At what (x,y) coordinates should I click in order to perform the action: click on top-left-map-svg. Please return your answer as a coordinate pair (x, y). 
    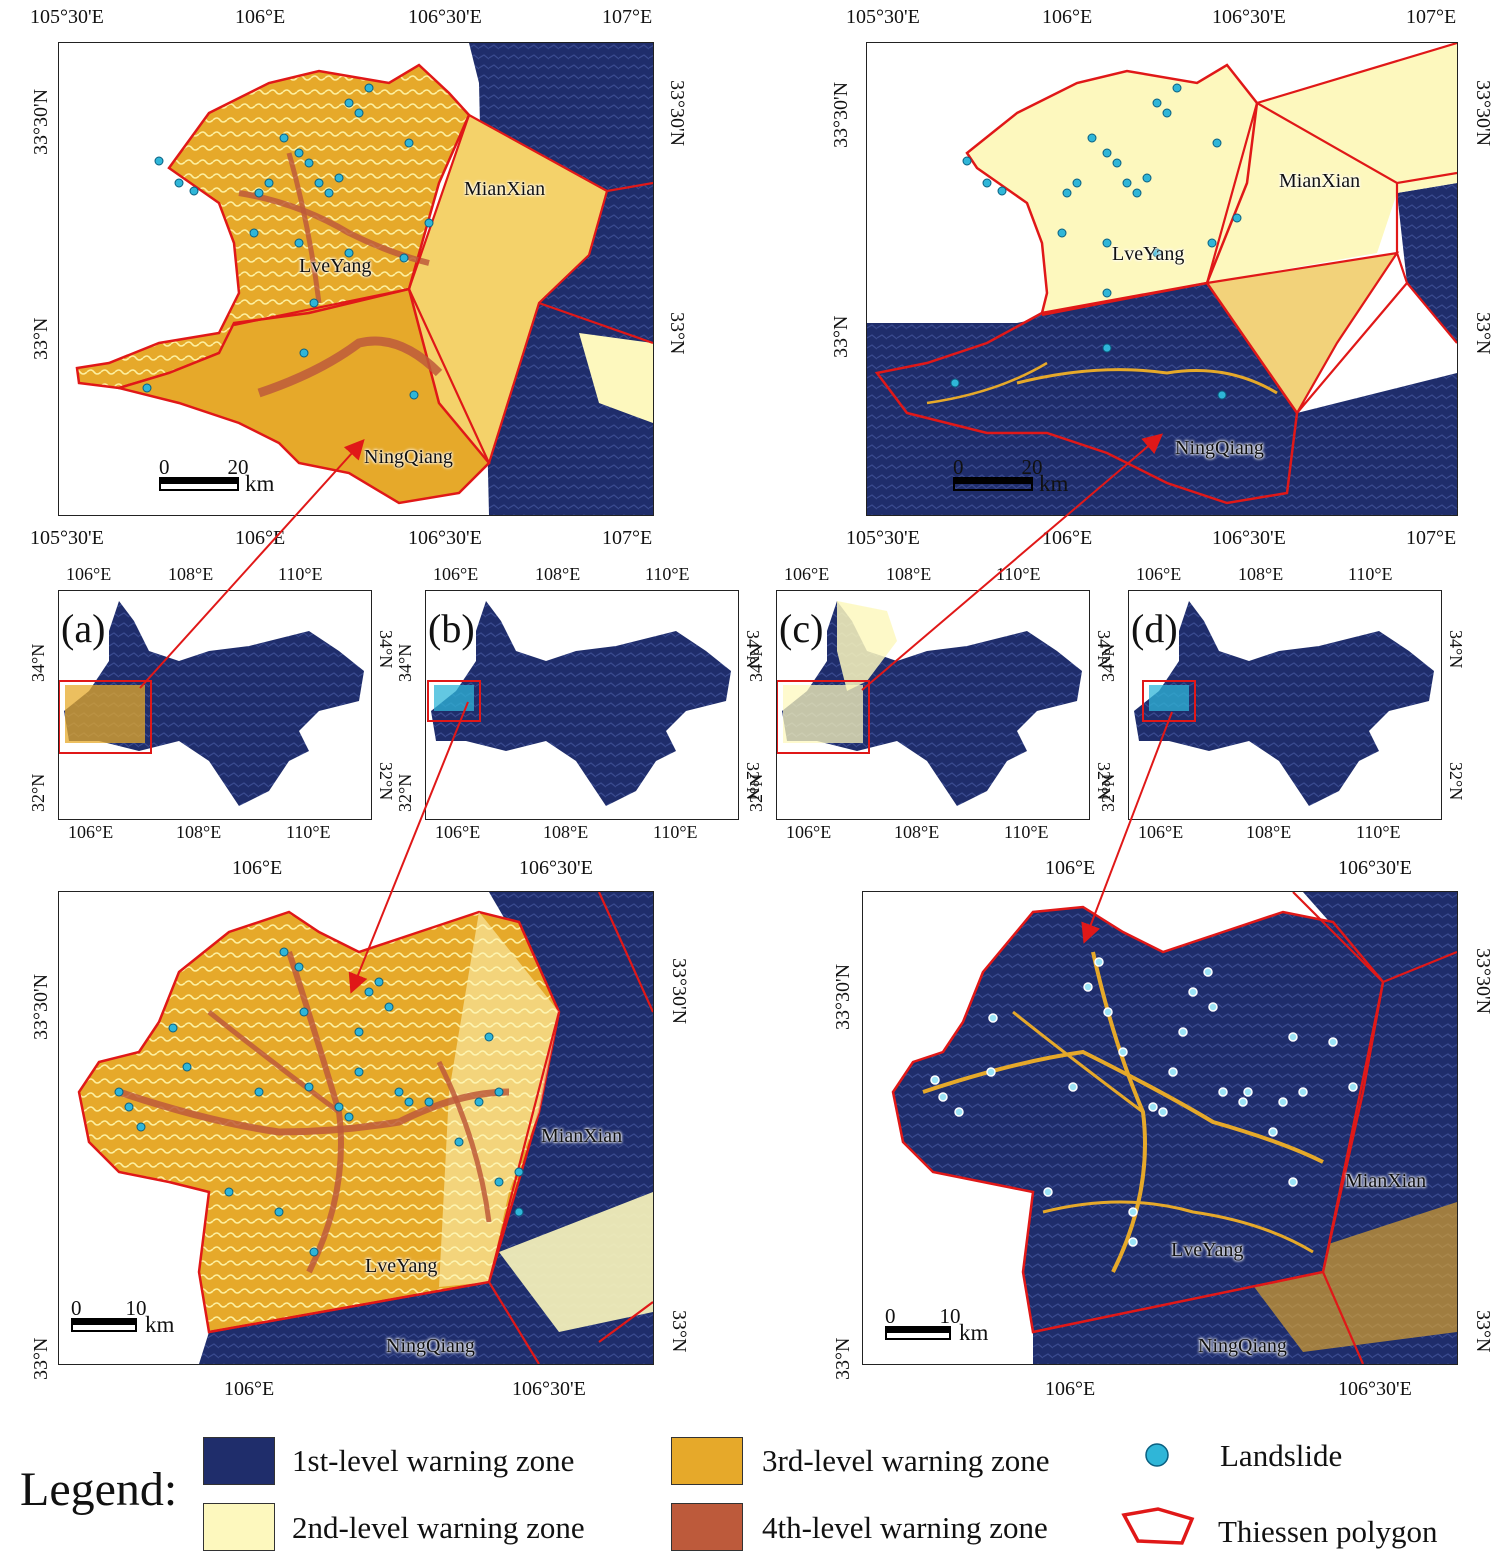
    Looking at the image, I should click on (356, 279).